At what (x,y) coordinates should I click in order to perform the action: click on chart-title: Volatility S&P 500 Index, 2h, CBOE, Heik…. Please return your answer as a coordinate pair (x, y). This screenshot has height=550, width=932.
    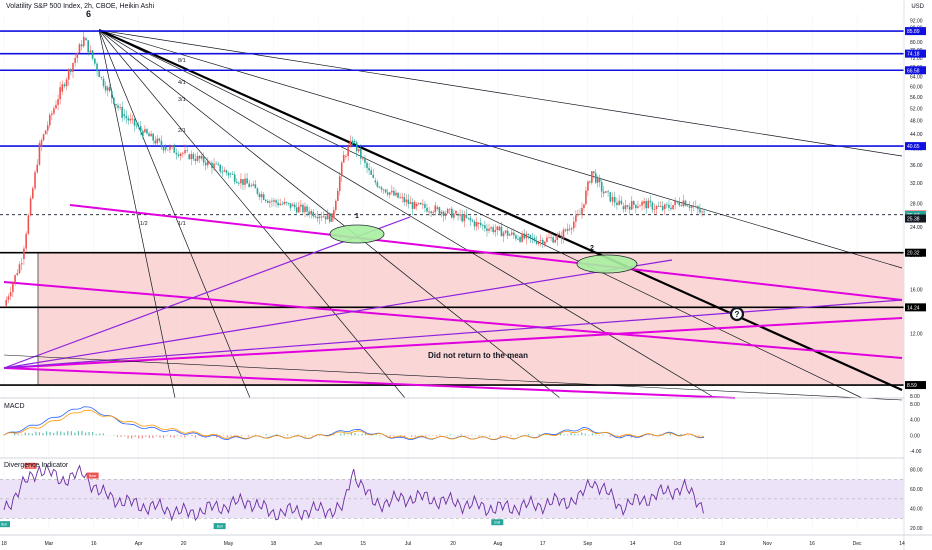
    Looking at the image, I should click on (80, 11).